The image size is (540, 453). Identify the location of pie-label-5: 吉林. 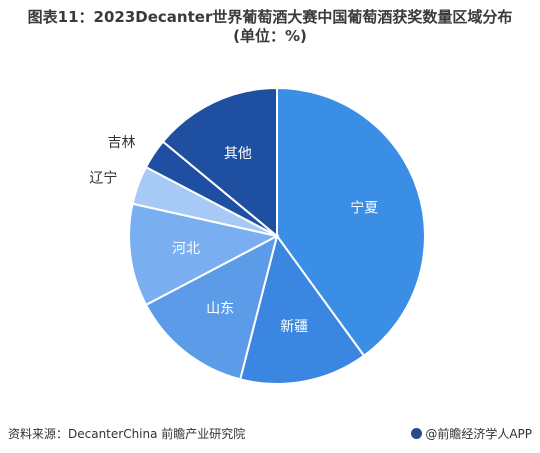
(122, 143).